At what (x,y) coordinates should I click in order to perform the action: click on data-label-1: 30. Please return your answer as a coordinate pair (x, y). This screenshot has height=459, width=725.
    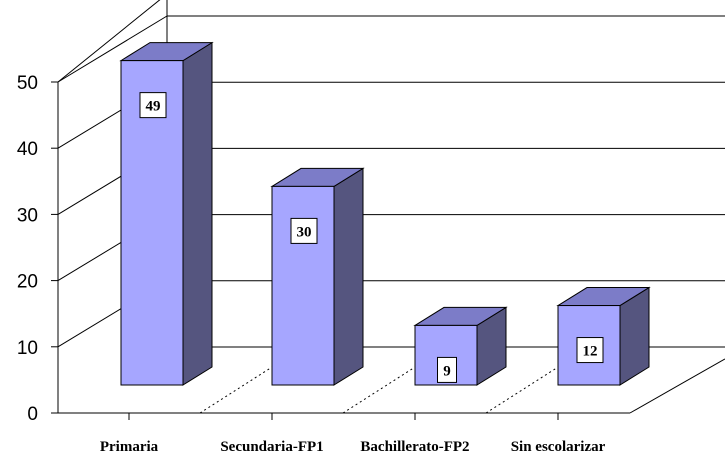
    Looking at the image, I should click on (304, 232).